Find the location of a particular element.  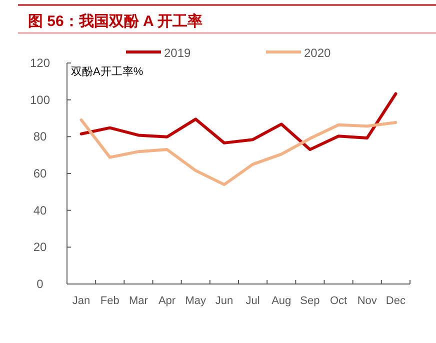

chart-title: 图 56：我国双酚 A 开工率 is located at coordinates (115, 21).